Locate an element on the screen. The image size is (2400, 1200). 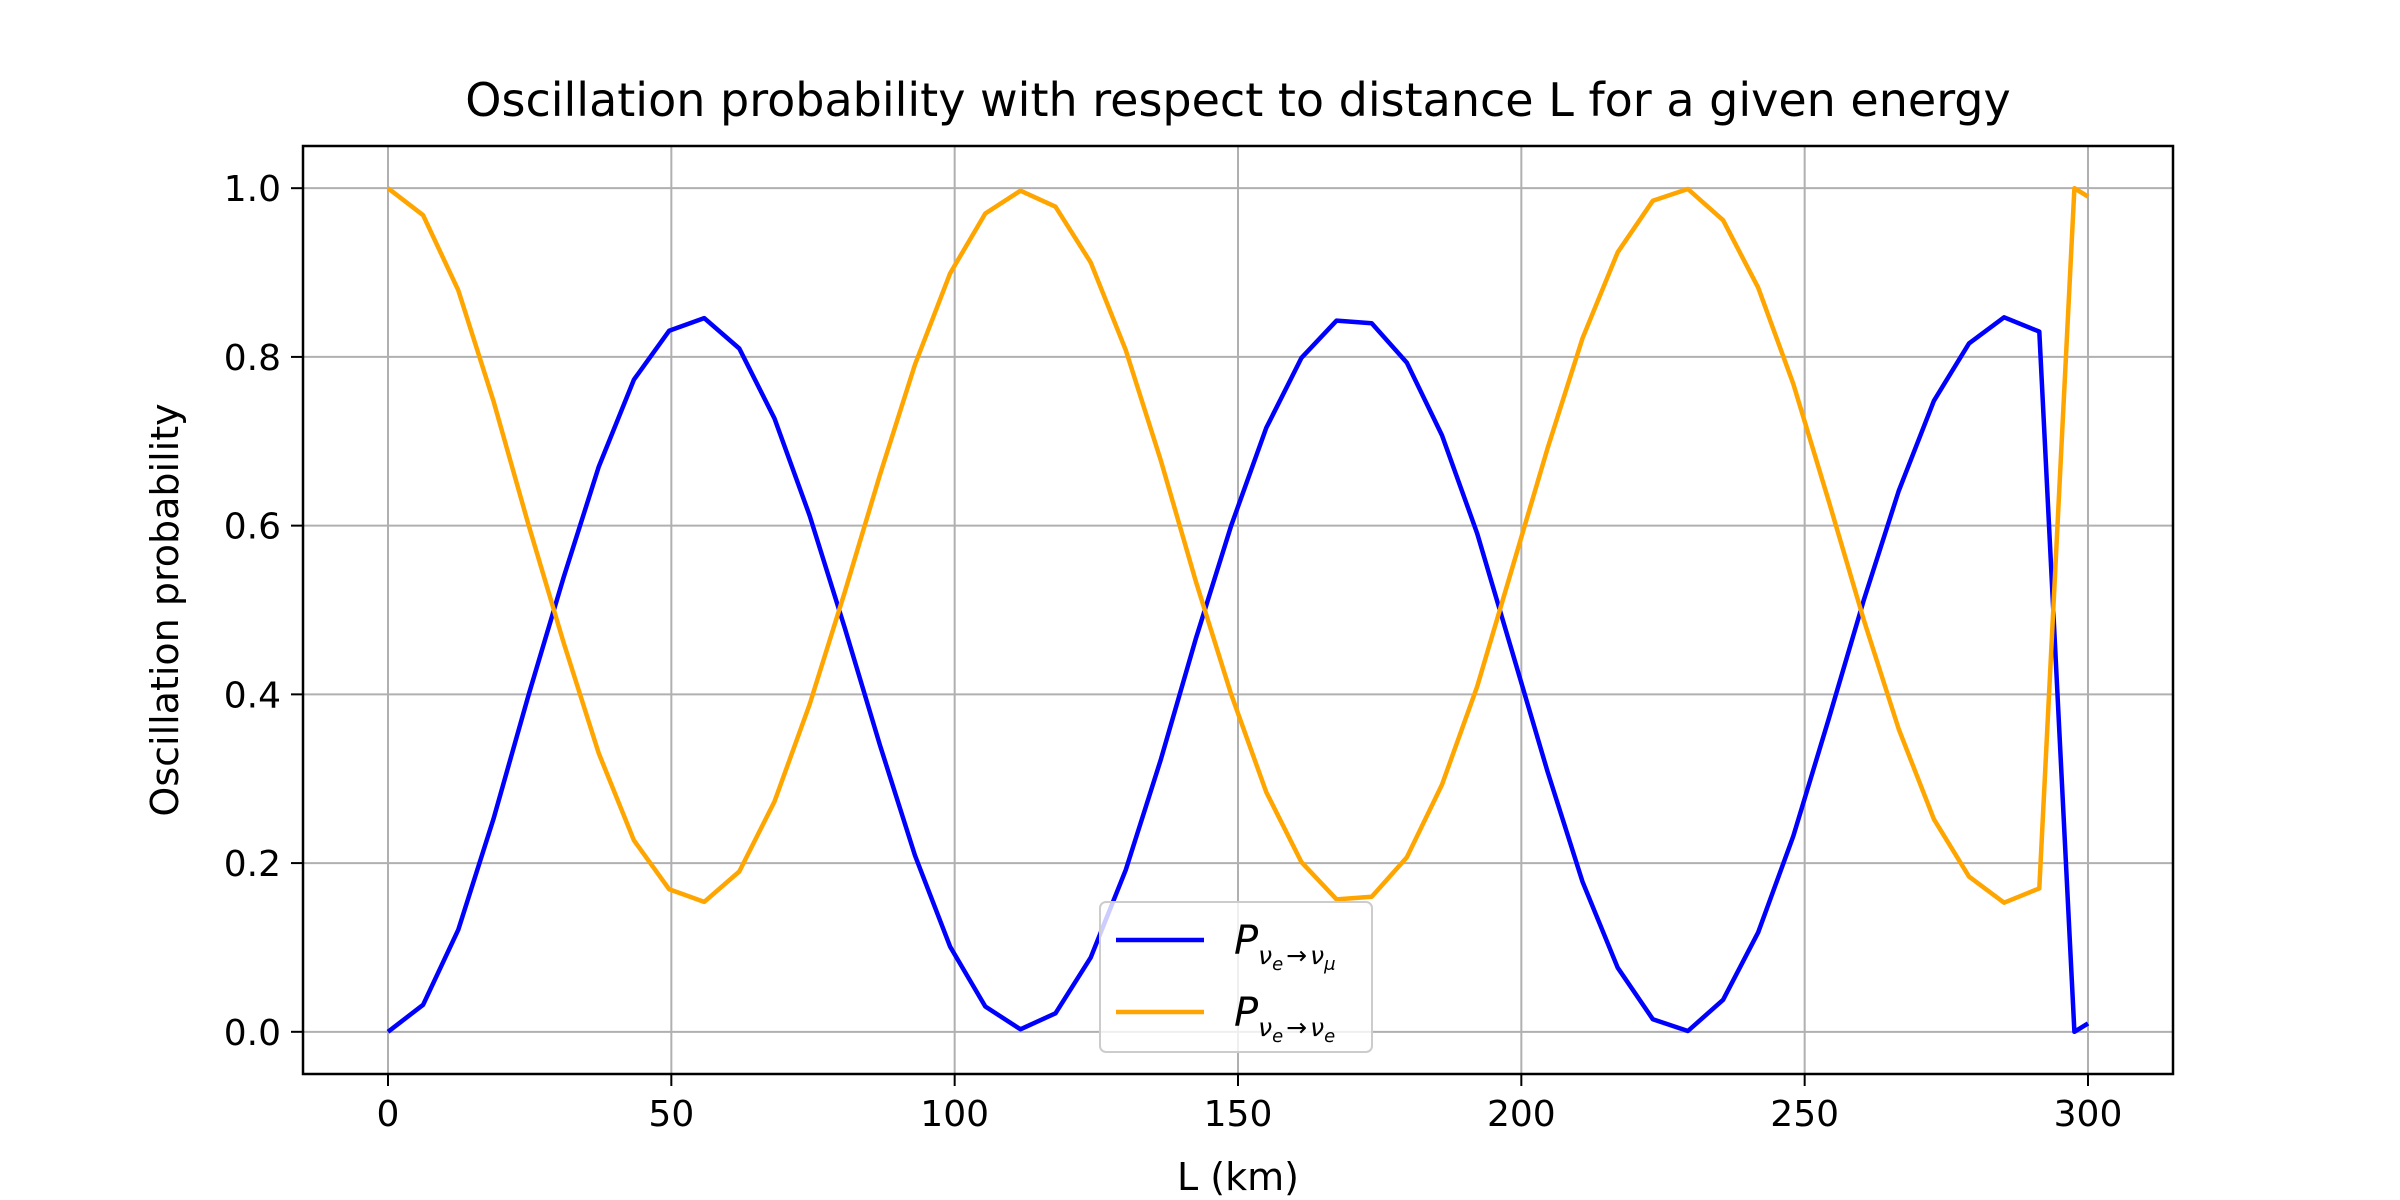
x-tick-label: 200 is located at coordinates (1521, 1114).